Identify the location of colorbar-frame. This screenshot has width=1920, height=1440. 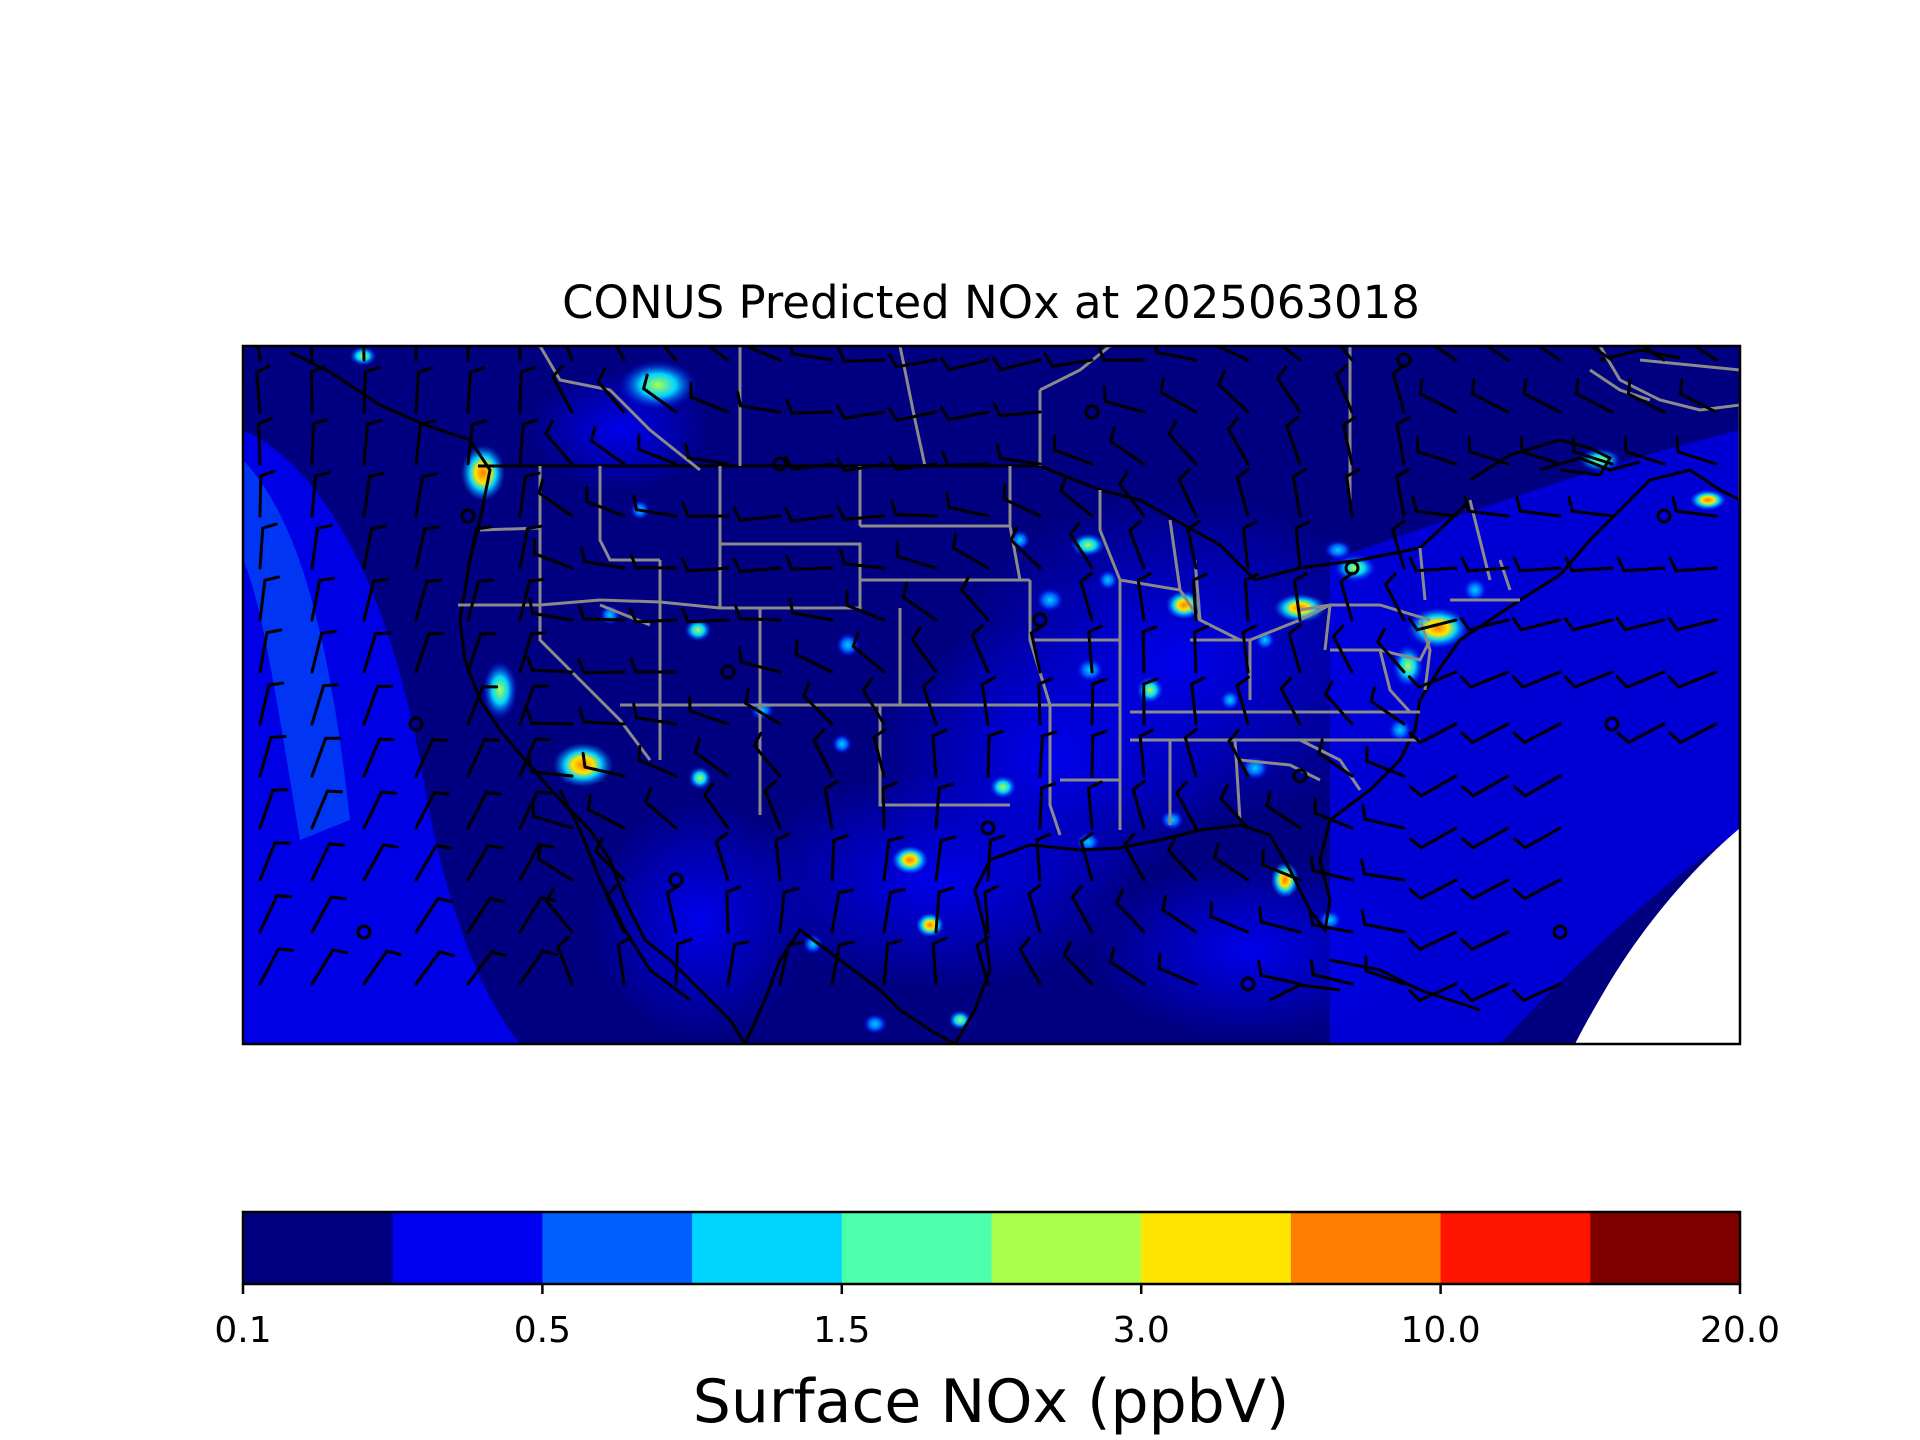
(991, 1248).